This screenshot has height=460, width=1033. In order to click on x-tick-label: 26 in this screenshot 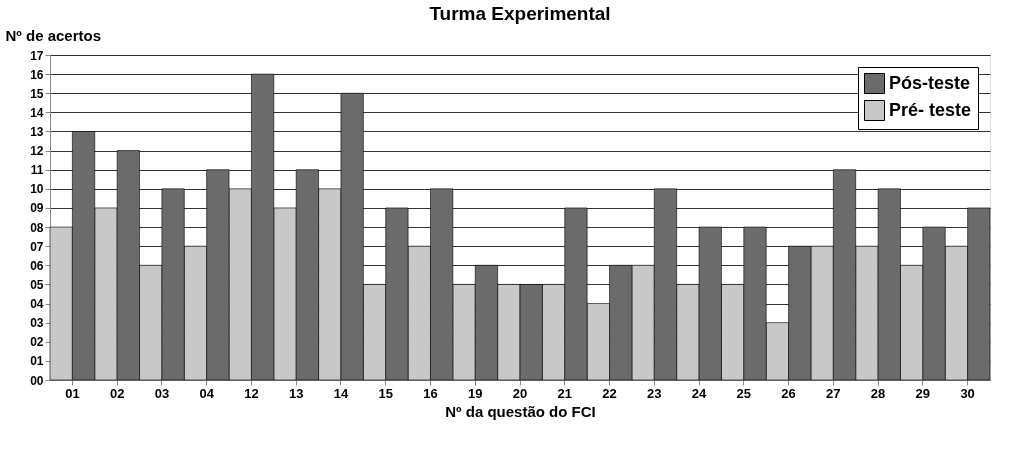, I will do `click(788, 393)`.